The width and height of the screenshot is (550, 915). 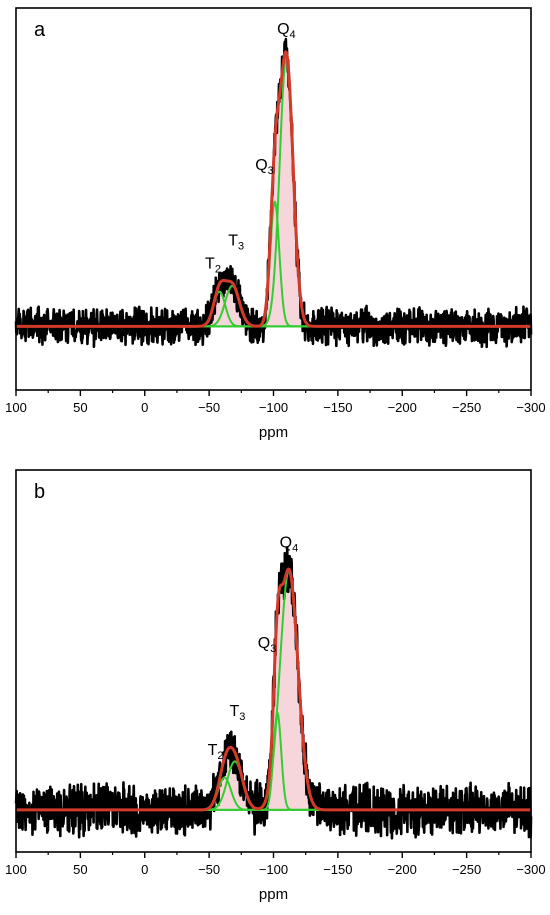 I want to click on panel-label: a, so click(x=40, y=30).